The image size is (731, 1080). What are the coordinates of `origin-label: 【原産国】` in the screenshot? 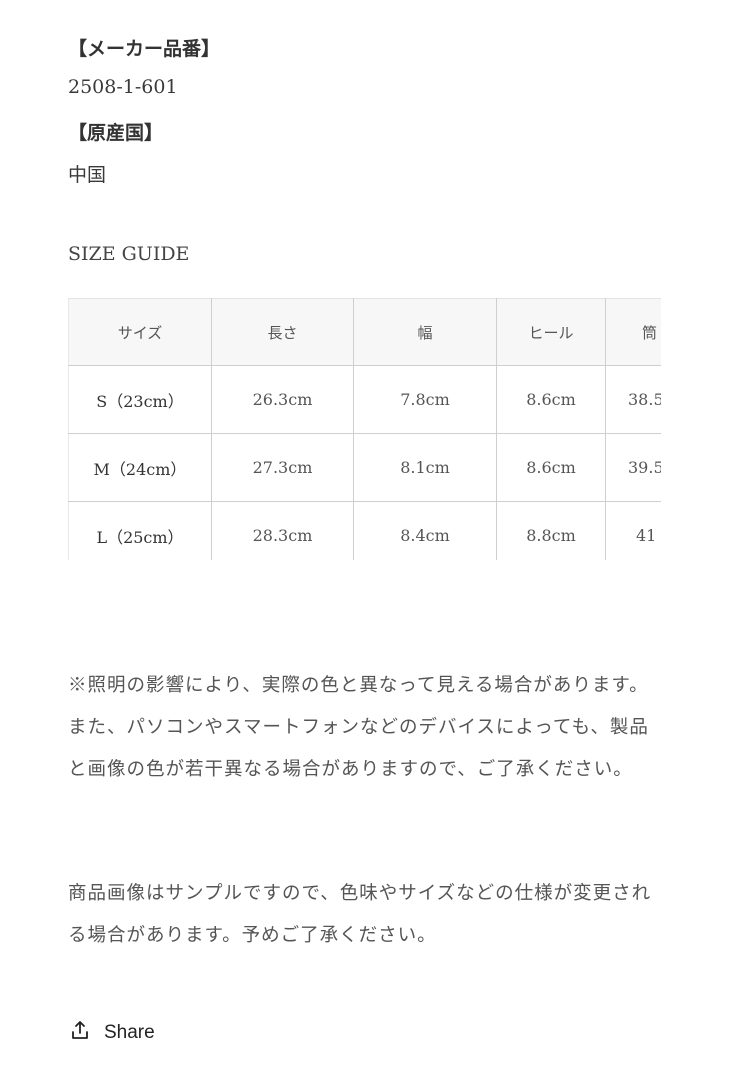 It's located at (116, 133).